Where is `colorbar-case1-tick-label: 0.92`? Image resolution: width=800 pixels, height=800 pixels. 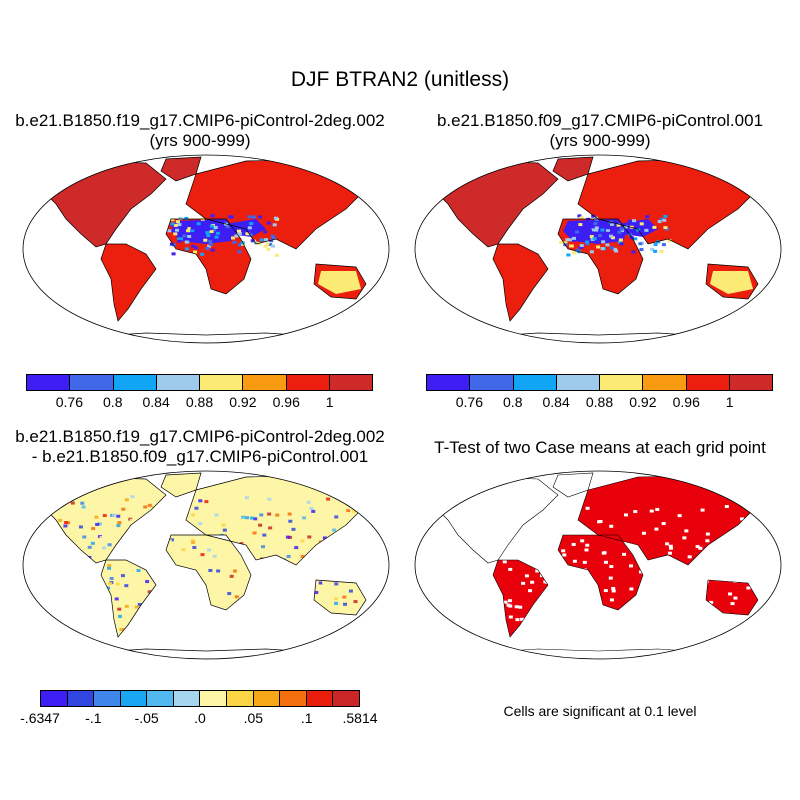 colorbar-case1-tick-label: 0.92 is located at coordinates (243, 402).